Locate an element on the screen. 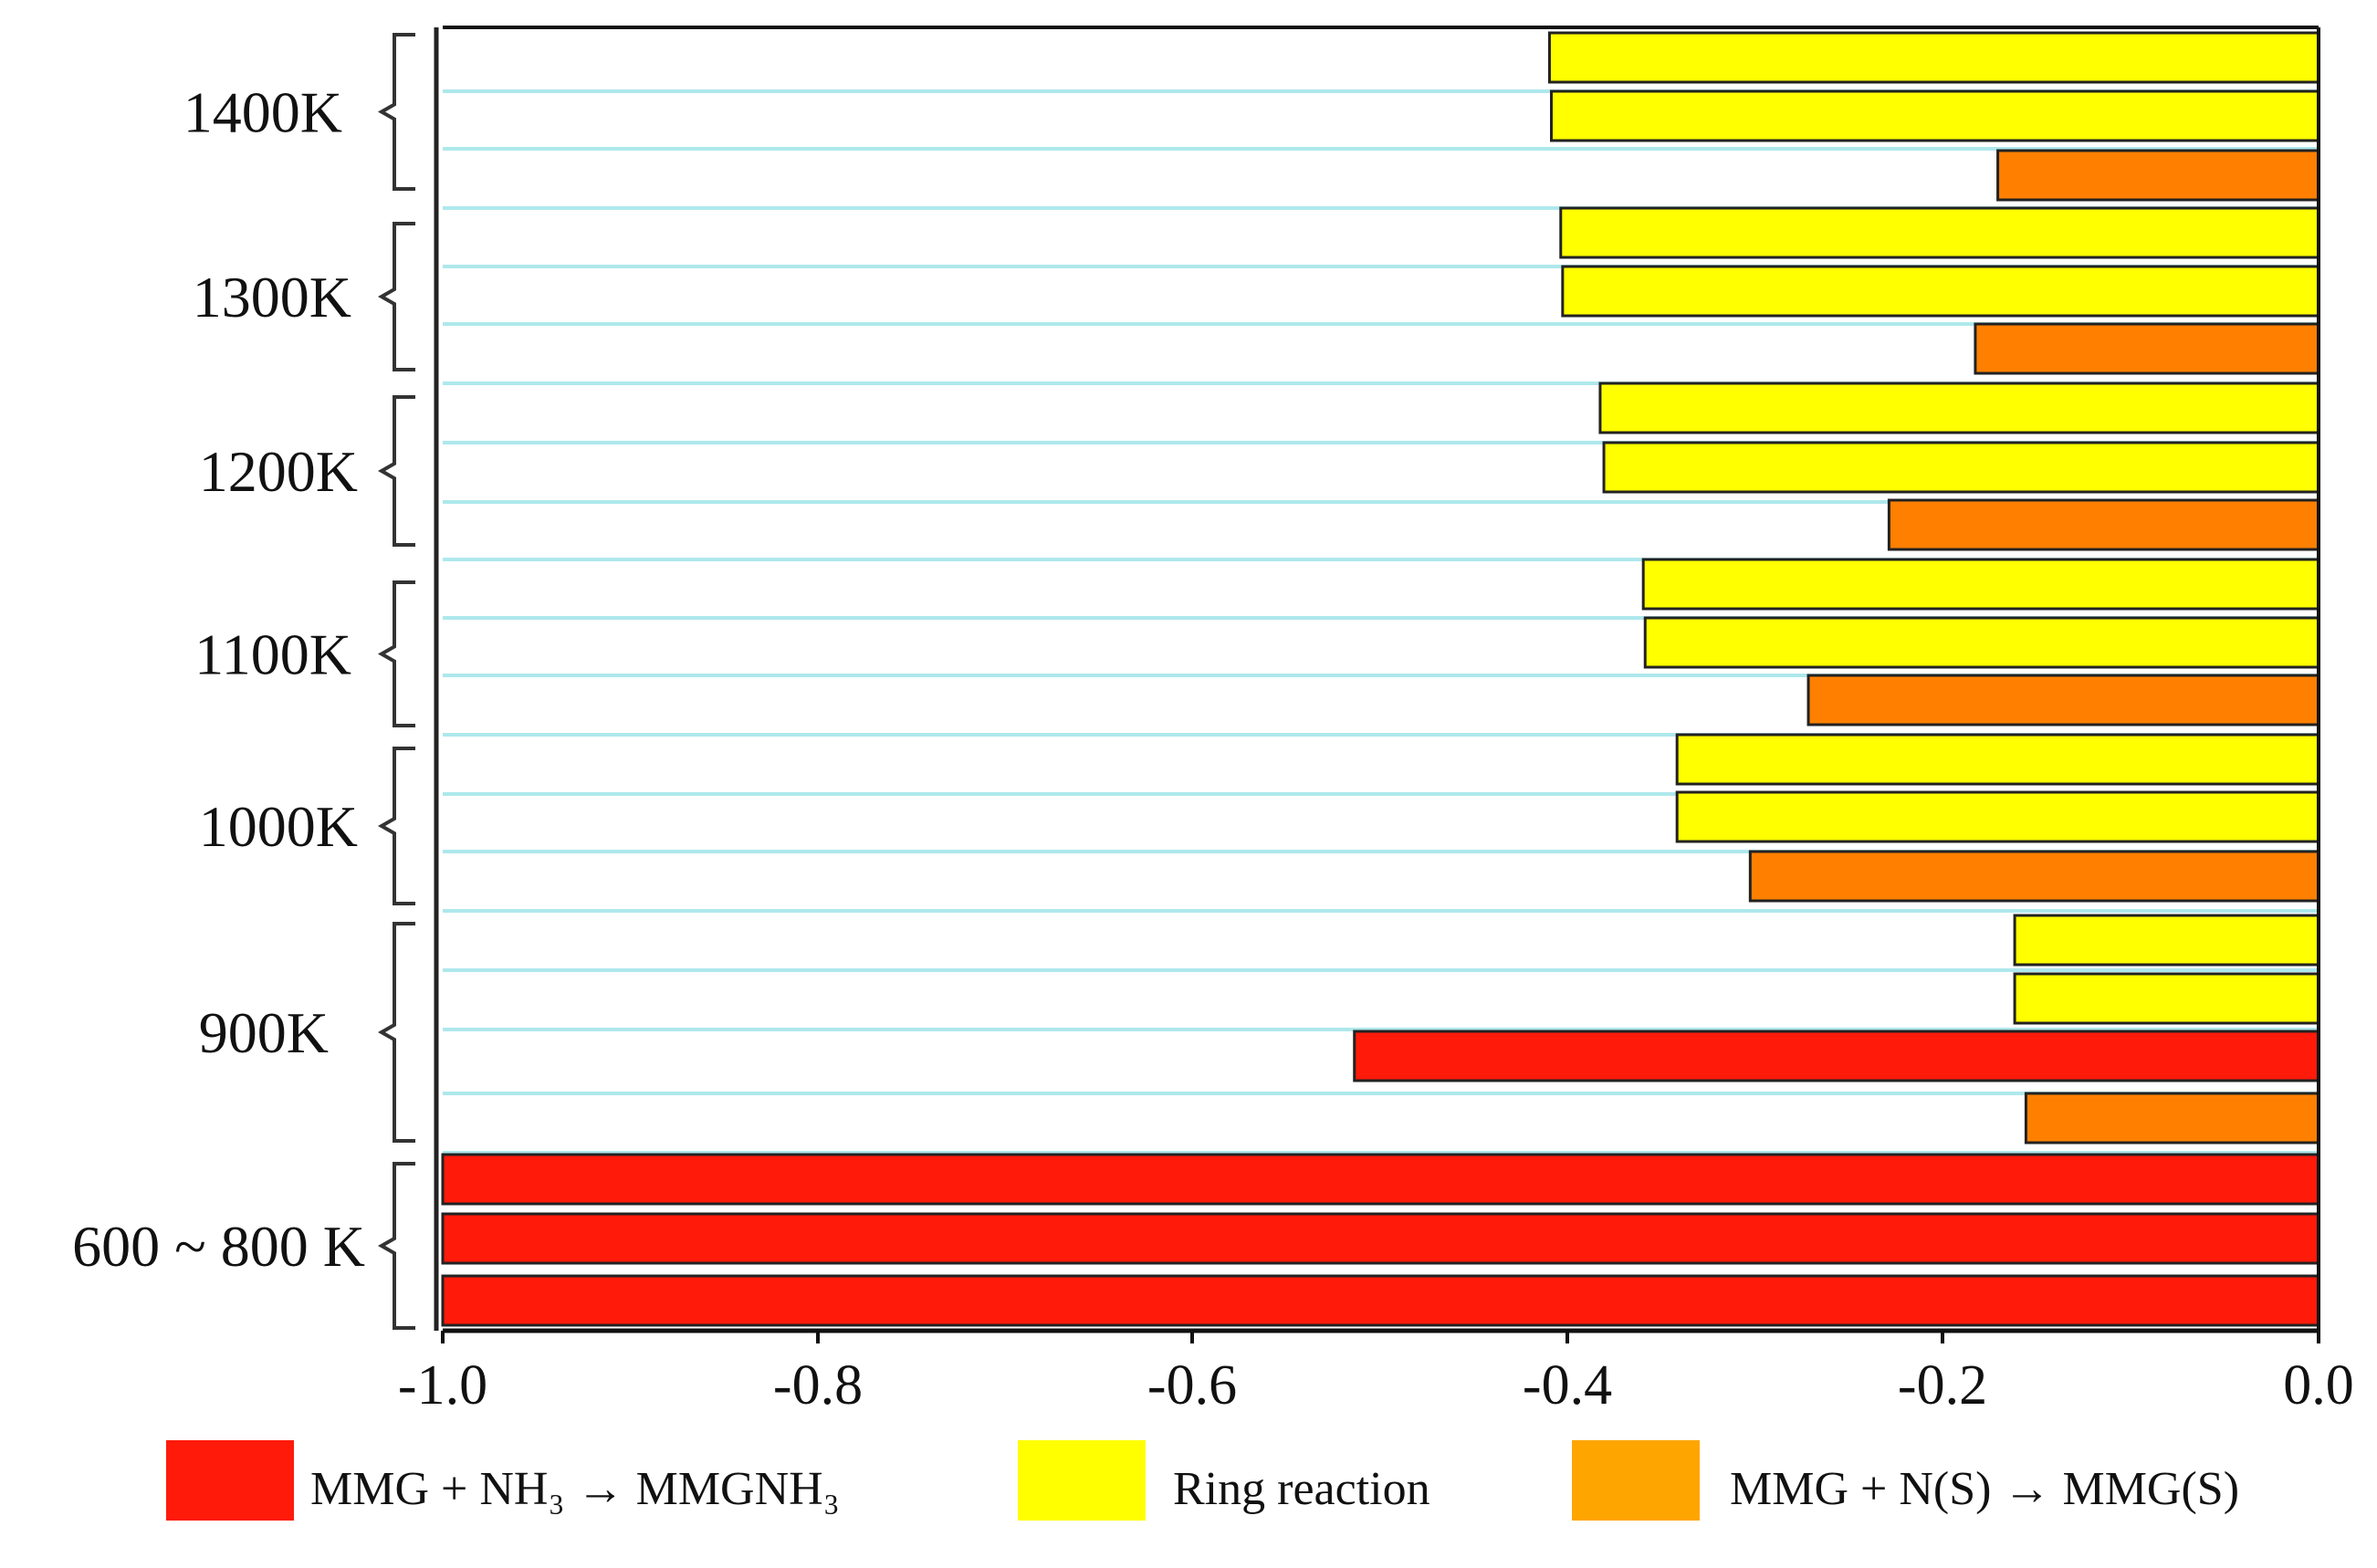 The width and height of the screenshot is (2377, 1568). x-tick-label-5: 0.0 is located at coordinates (2318, 1385).